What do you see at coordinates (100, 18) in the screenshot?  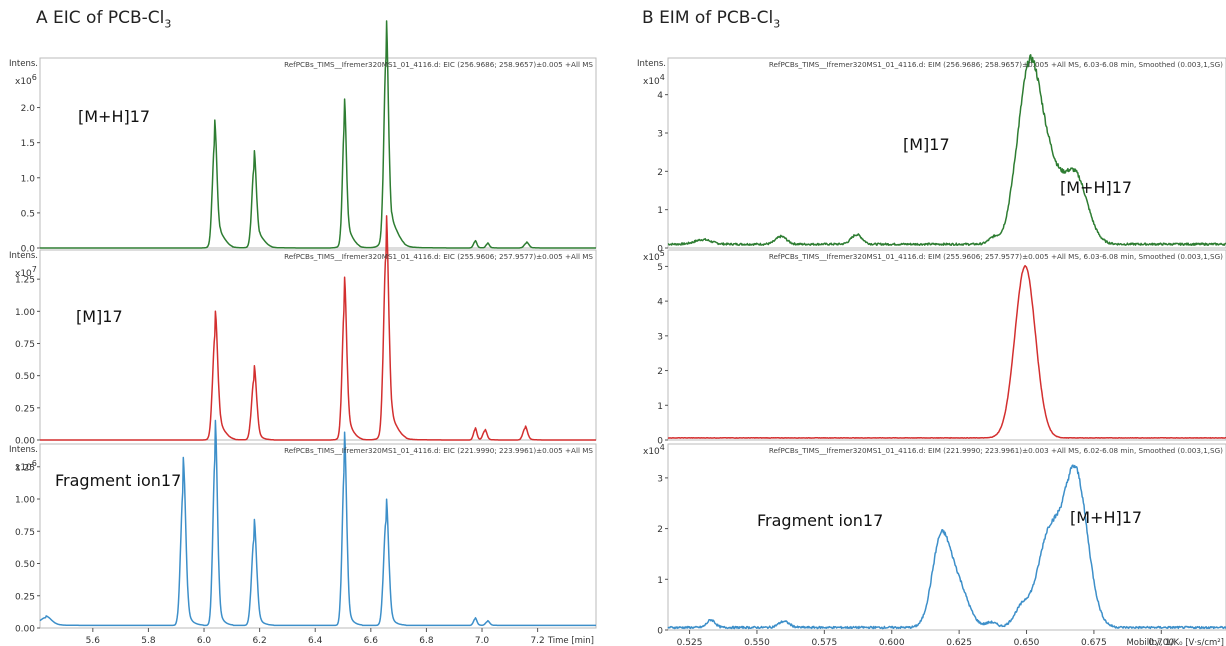 I see `panel-a-title-text: A EIC of PCB-Cl` at bounding box center [100, 18].